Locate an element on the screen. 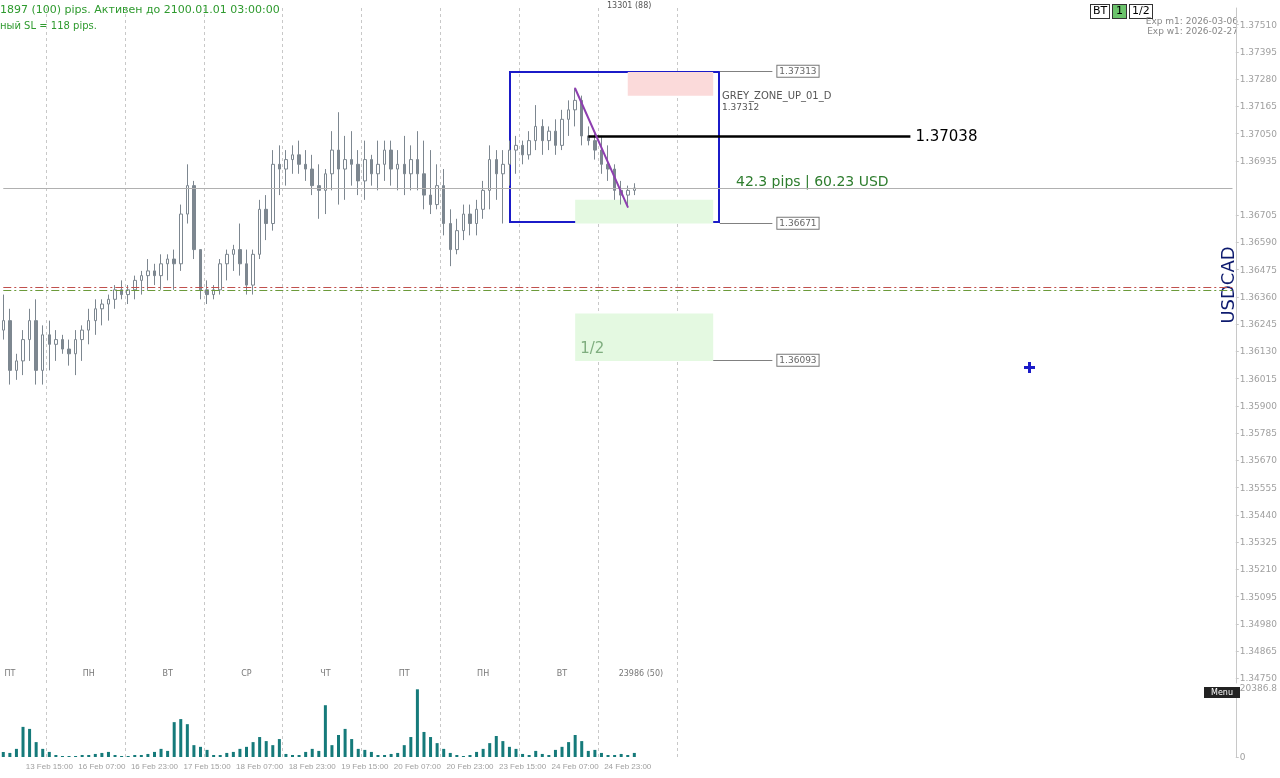 The height and width of the screenshot is (778, 1280). annotation: Exp w1: 2026-02-27 is located at coordinates (1192, 31).